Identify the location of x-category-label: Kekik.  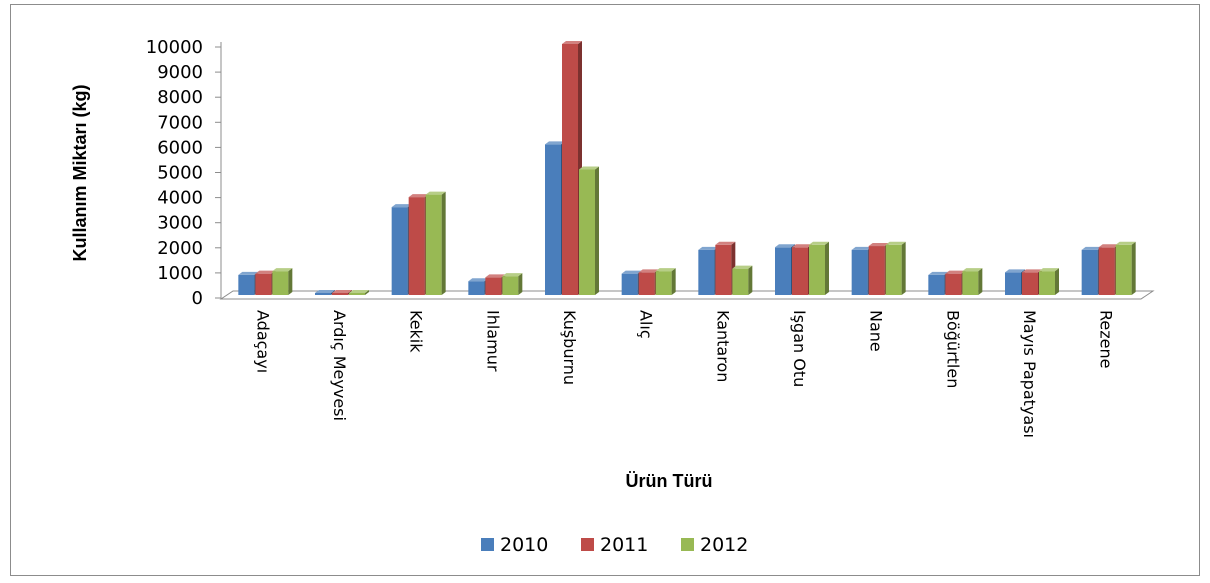
(416, 331).